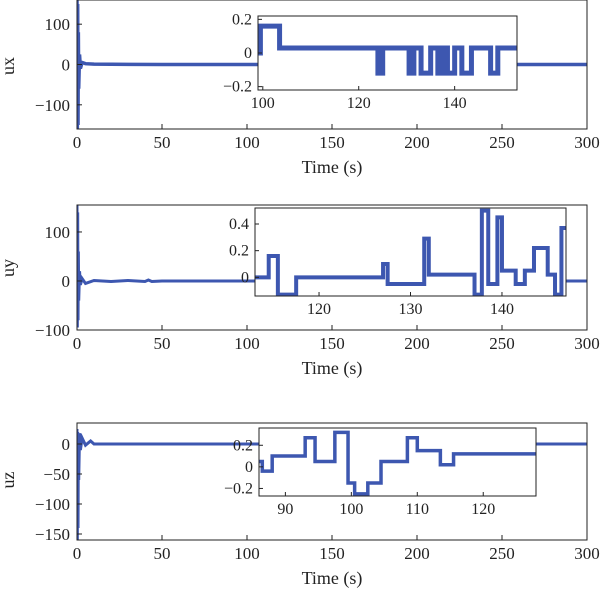 This screenshot has height=591, width=600. What do you see at coordinates (9, 480) in the screenshot?
I see `y-axis-label: uz` at bounding box center [9, 480].